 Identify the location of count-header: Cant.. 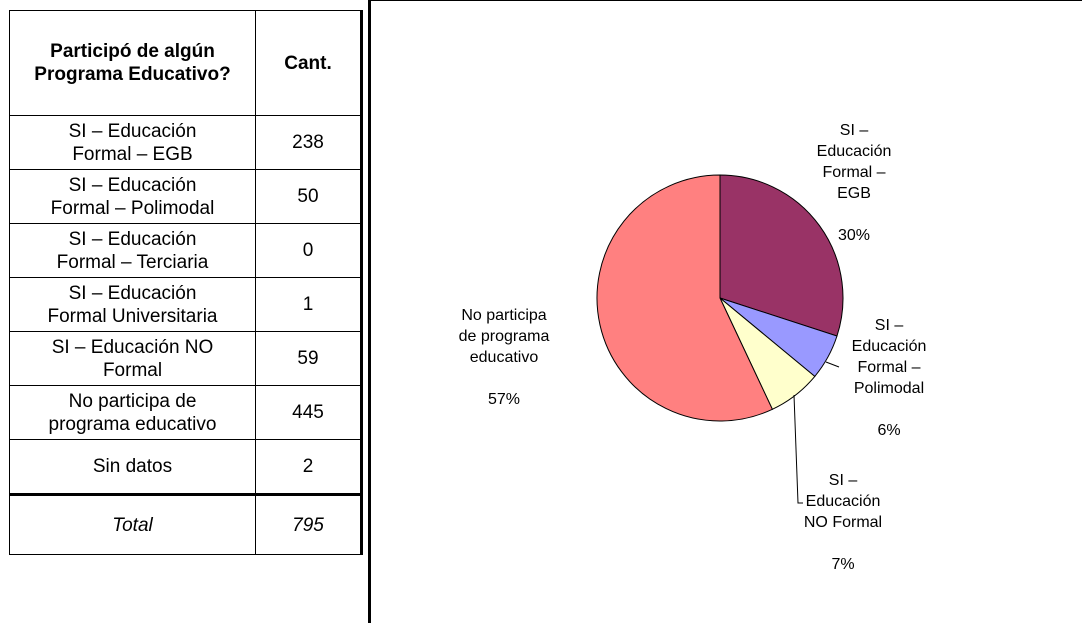
(308, 63).